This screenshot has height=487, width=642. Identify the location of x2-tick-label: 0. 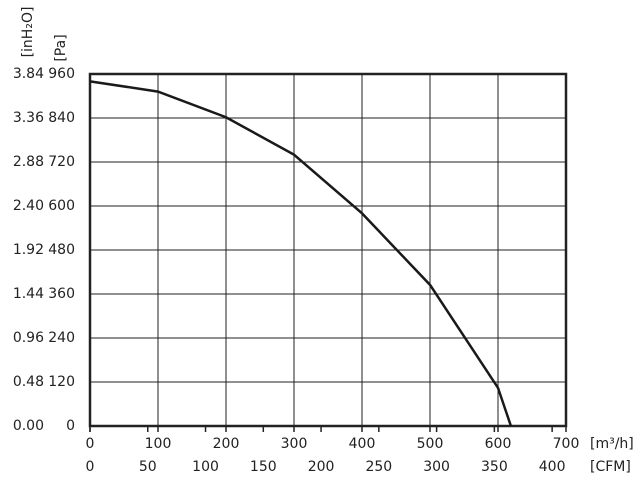
(90, 467).